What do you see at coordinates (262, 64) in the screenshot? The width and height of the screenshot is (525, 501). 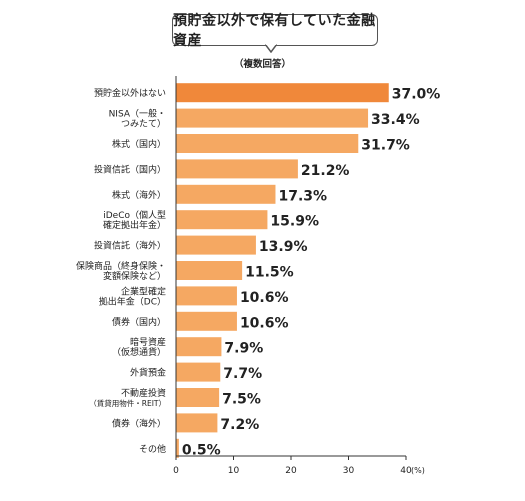 I see `chart-subtitle: （複数回答）` at bounding box center [262, 64].